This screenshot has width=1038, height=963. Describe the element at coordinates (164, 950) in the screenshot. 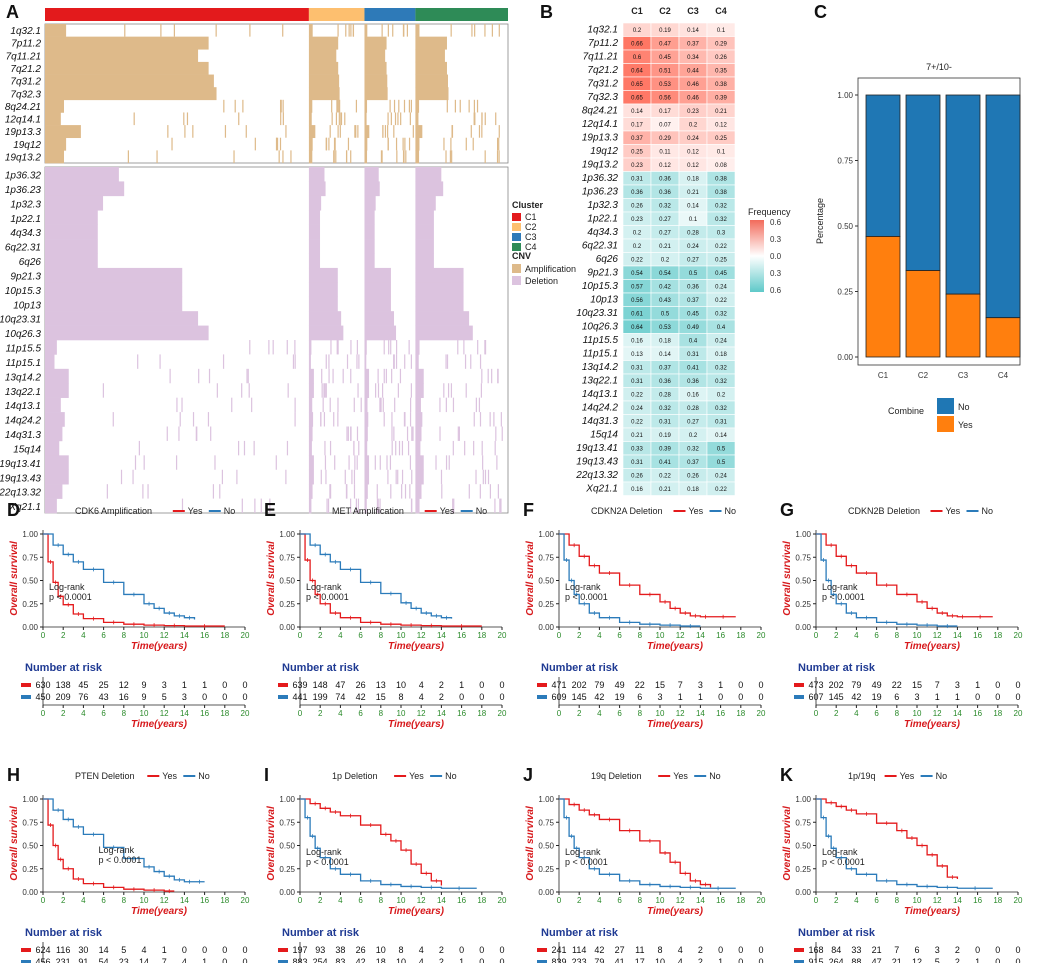

I see `km-risk-yes-count: 1` at that location.